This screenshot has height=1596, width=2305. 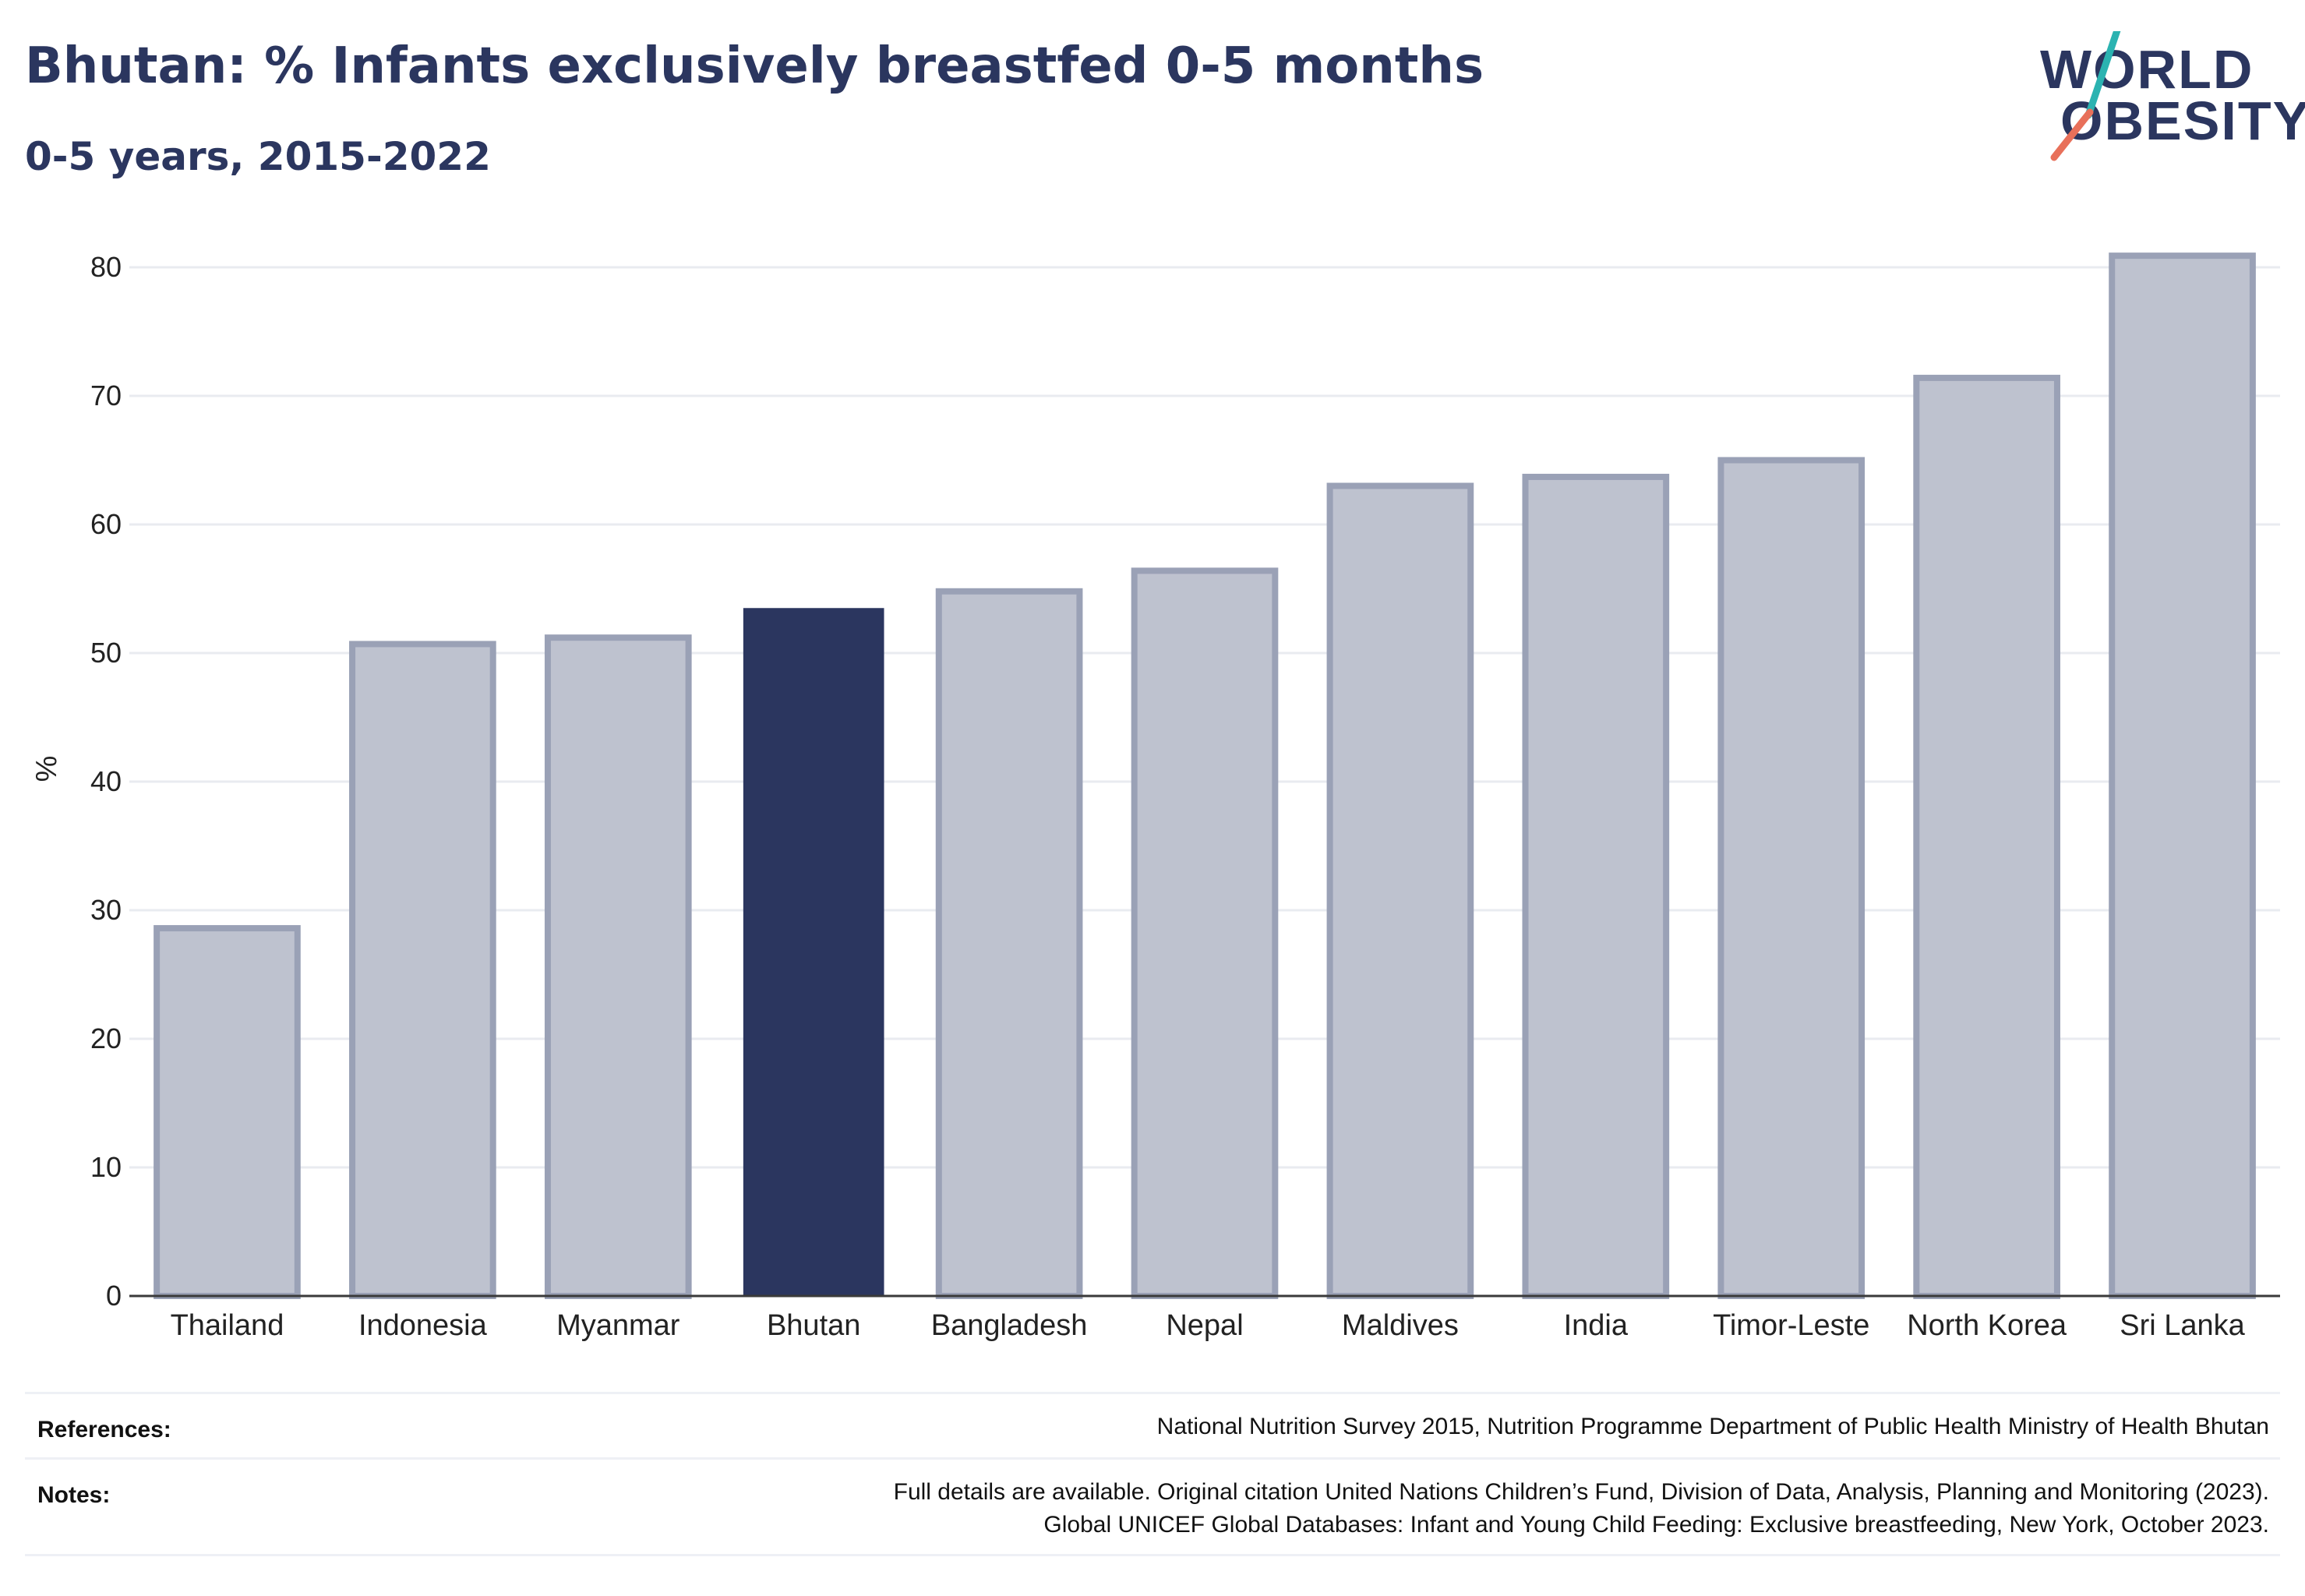 I want to click on y-tick-label: 50, so click(x=106, y=653).